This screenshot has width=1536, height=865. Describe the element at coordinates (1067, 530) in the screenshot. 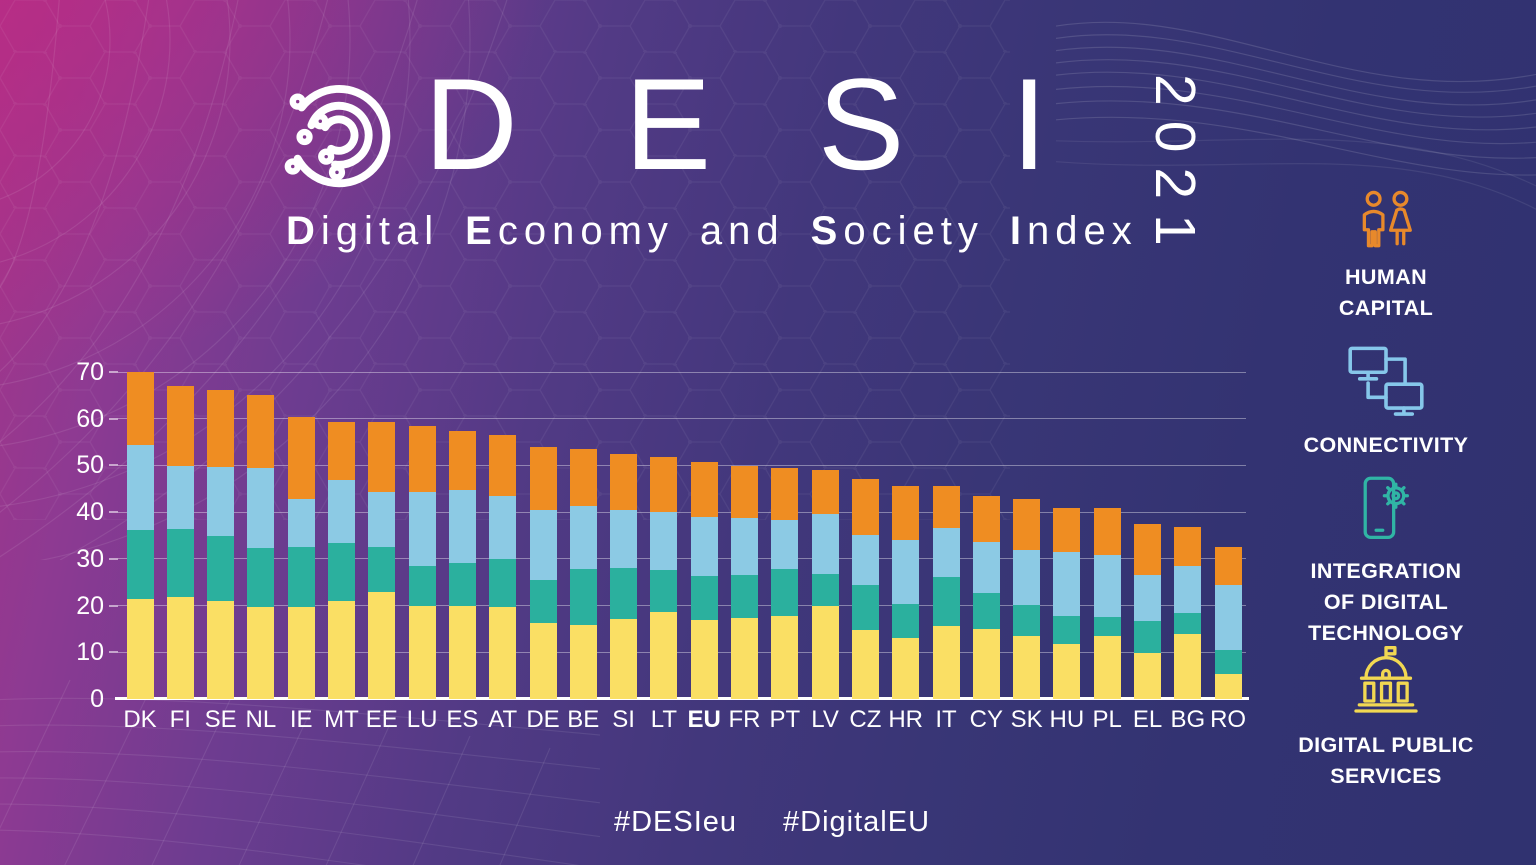

I see `bar-HU-human-capital` at that location.